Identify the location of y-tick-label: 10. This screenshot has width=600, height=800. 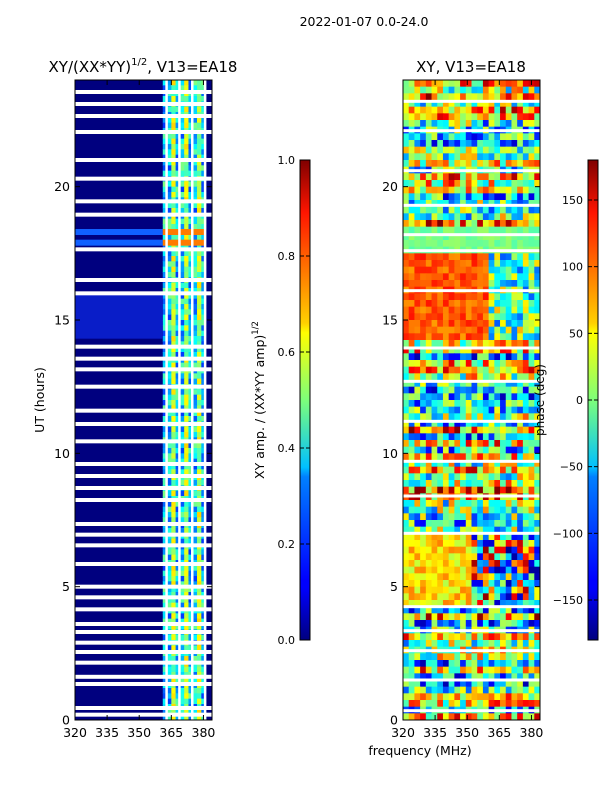
(62, 453).